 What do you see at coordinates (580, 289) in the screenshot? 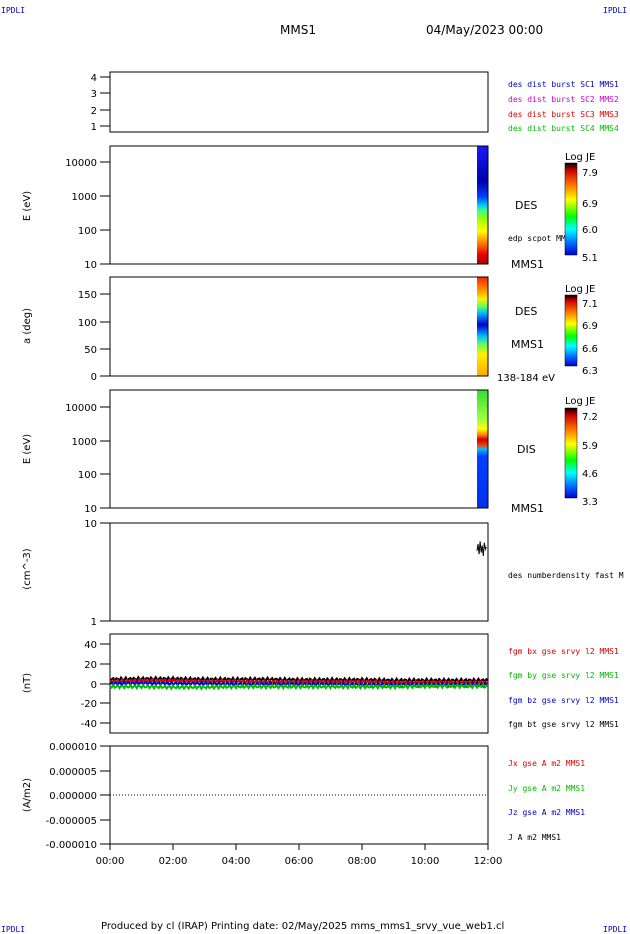
I see `des-pitch-colorbar-title: Log JE` at bounding box center [580, 289].